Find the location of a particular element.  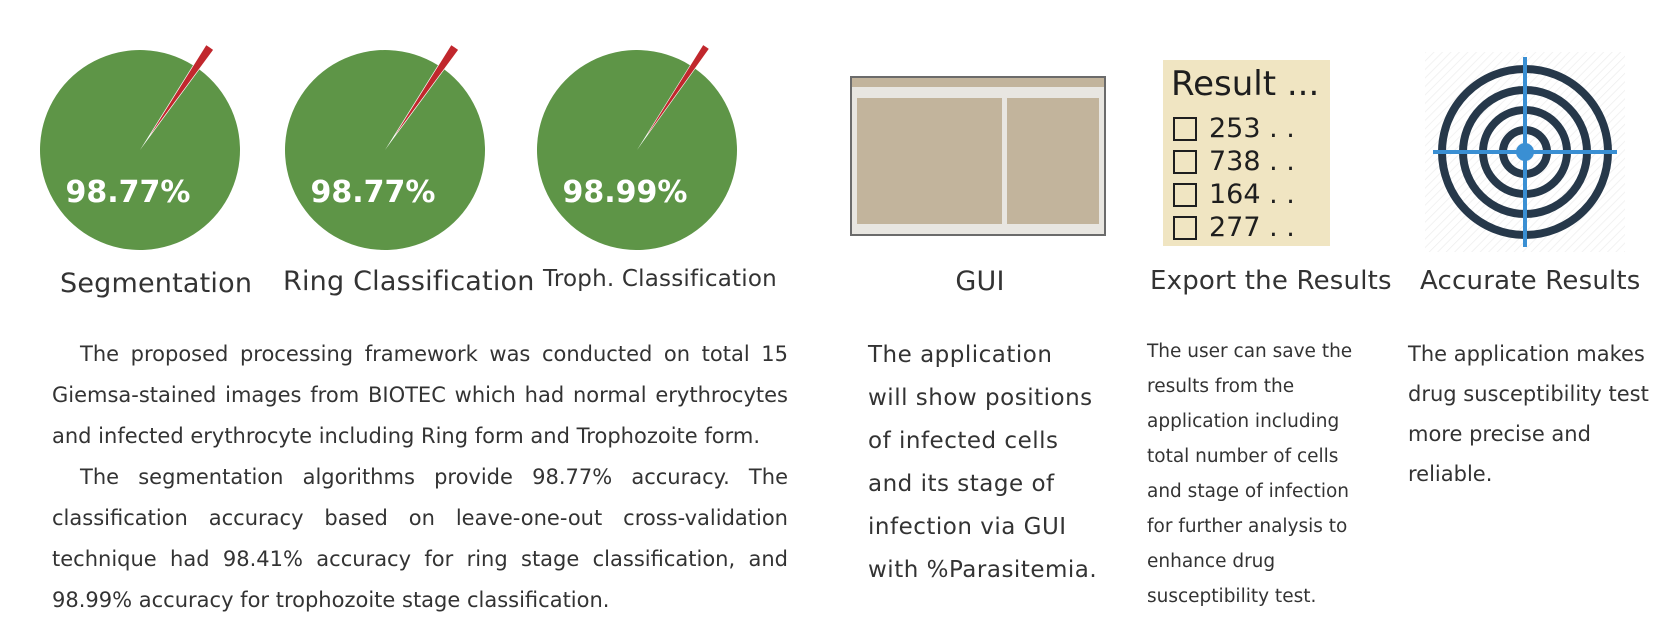

caption-segmentation: Segmentation is located at coordinates (156, 283).